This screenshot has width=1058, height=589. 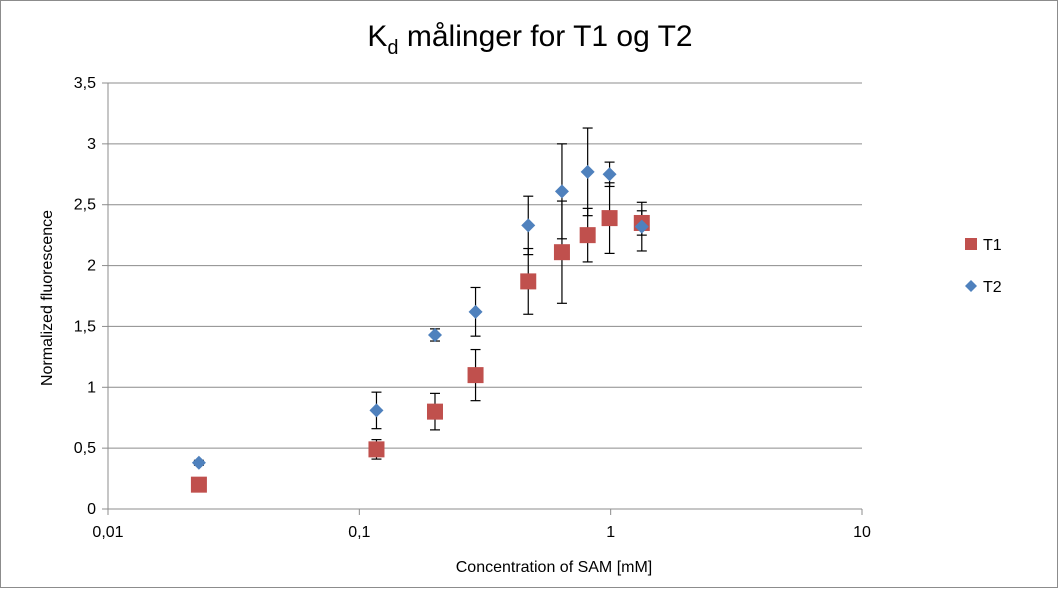 What do you see at coordinates (85, 205) in the screenshot?
I see `y-tick-label: 2,5` at bounding box center [85, 205].